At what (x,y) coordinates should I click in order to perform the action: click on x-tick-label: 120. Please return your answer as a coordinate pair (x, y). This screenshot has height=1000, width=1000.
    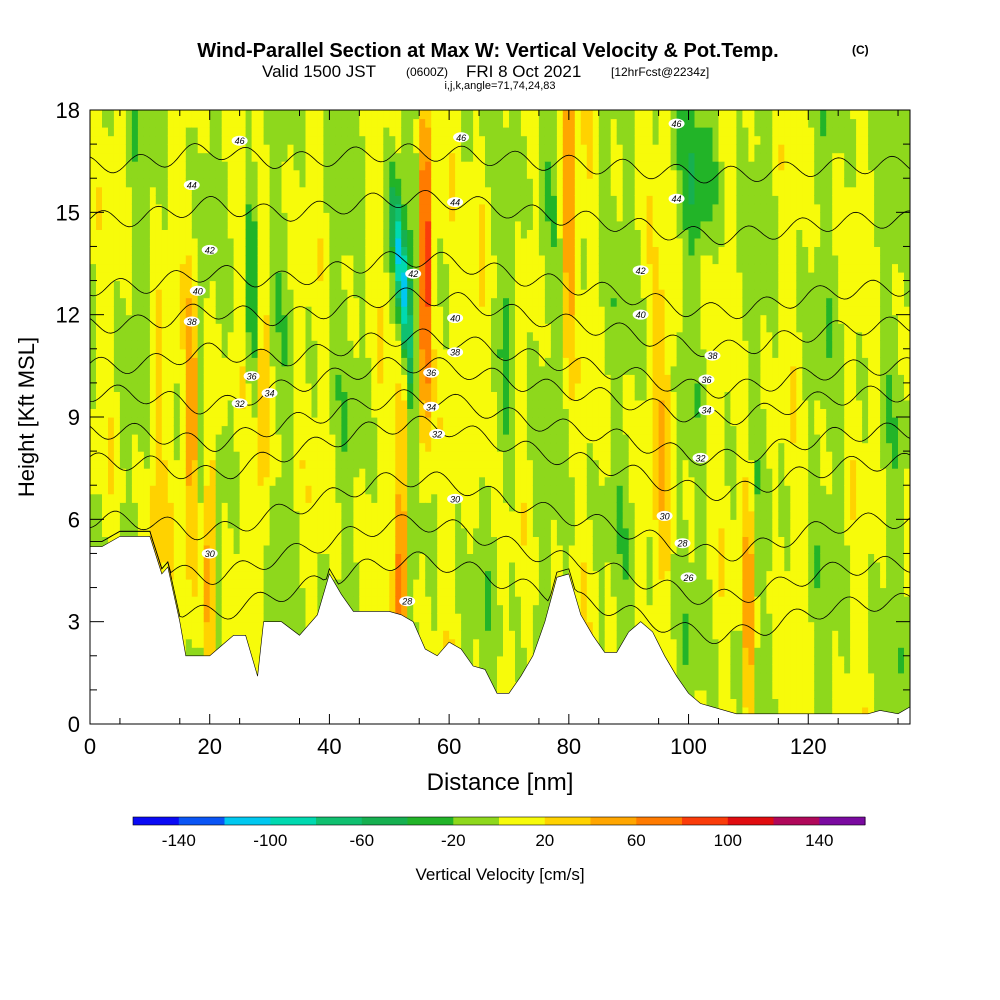
    Looking at the image, I should click on (808, 746).